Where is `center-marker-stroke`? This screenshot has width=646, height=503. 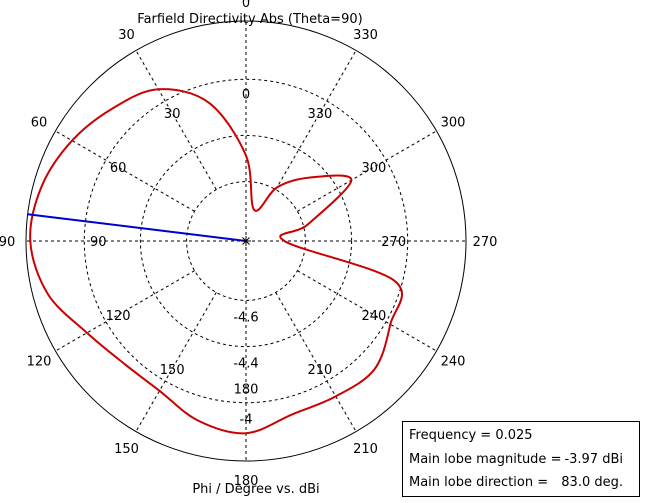 center-marker-stroke is located at coordinates (246, 241).